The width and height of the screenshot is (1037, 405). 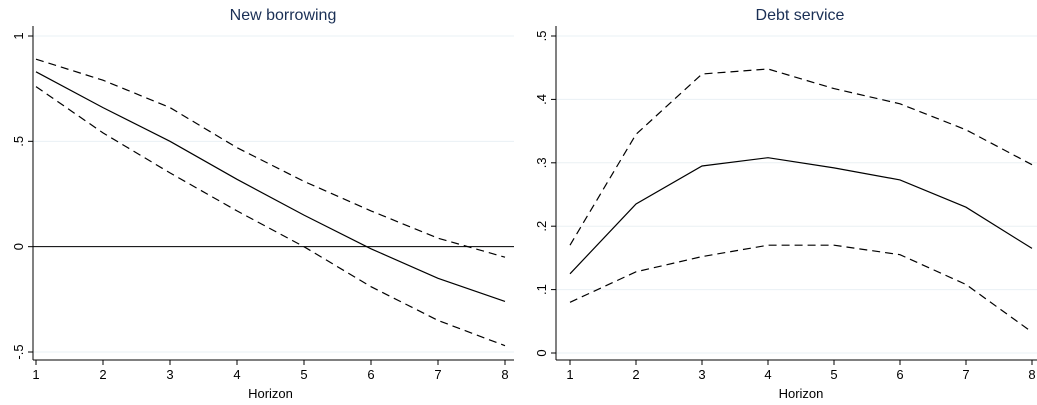 What do you see at coordinates (18, 351) in the screenshot?
I see `y-tick-label: -.5` at bounding box center [18, 351].